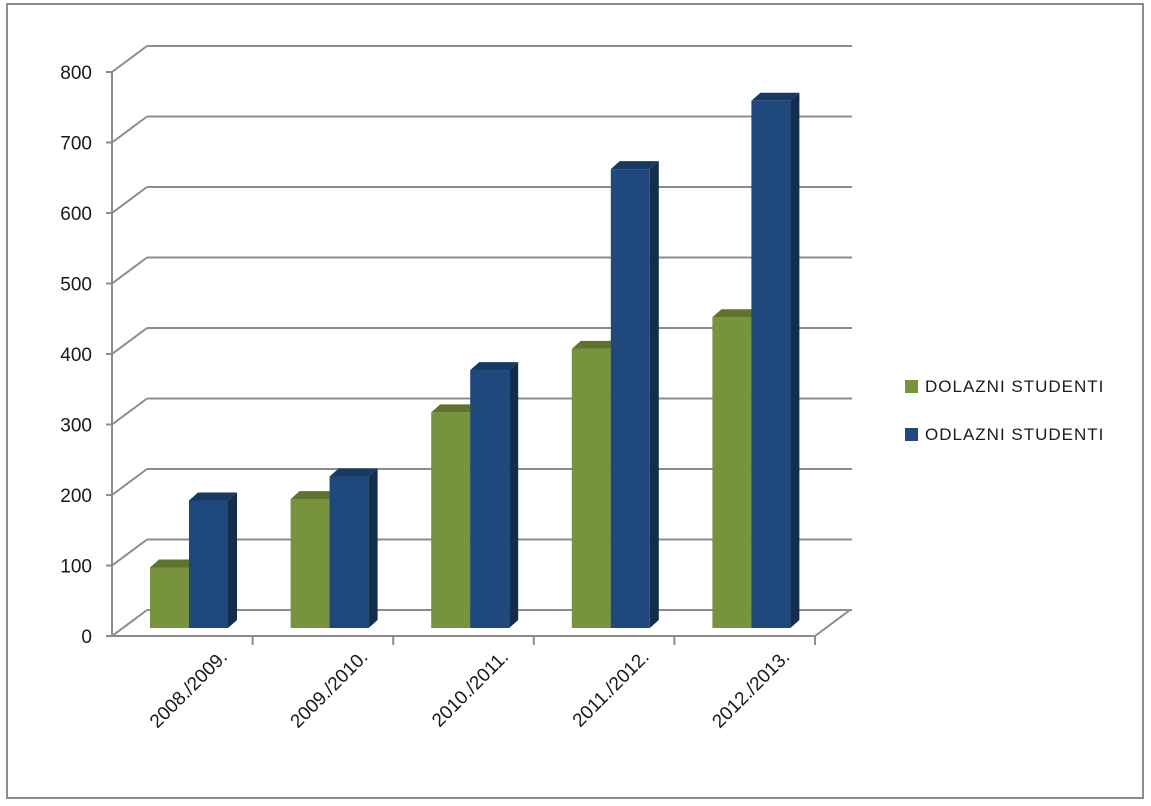  I want to click on legend-item: ODLAZNI STUDENTI, so click(1004, 434).